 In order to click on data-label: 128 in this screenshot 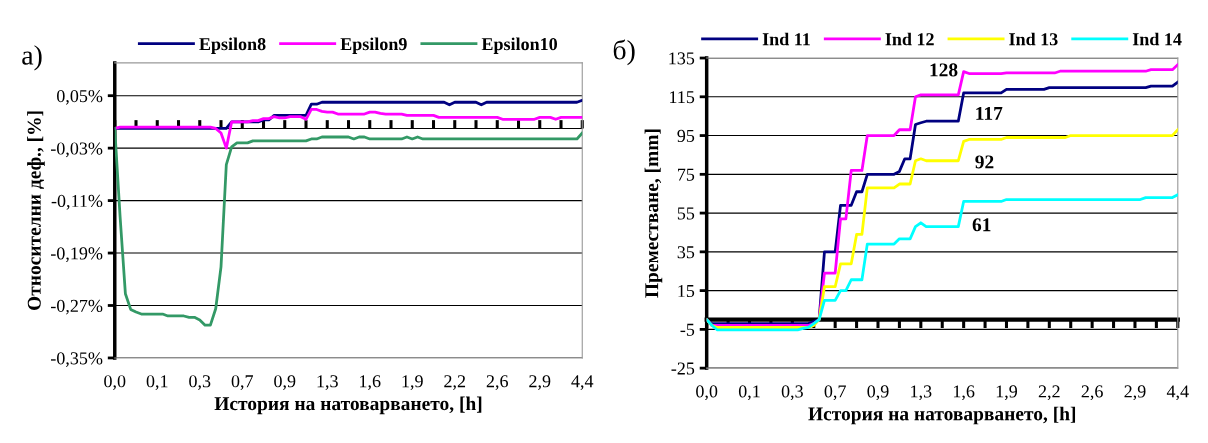, I will do `click(944, 70)`.